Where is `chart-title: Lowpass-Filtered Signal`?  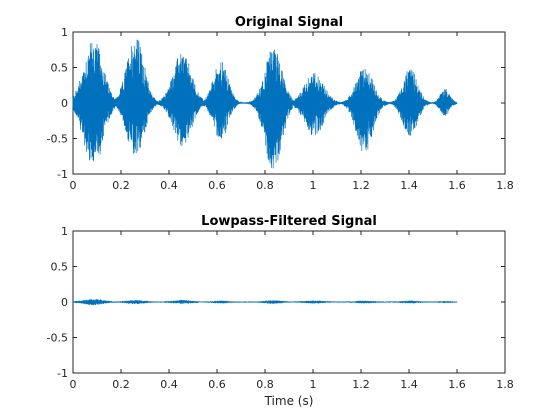 chart-title: Lowpass-Filtered Signal is located at coordinates (289, 221).